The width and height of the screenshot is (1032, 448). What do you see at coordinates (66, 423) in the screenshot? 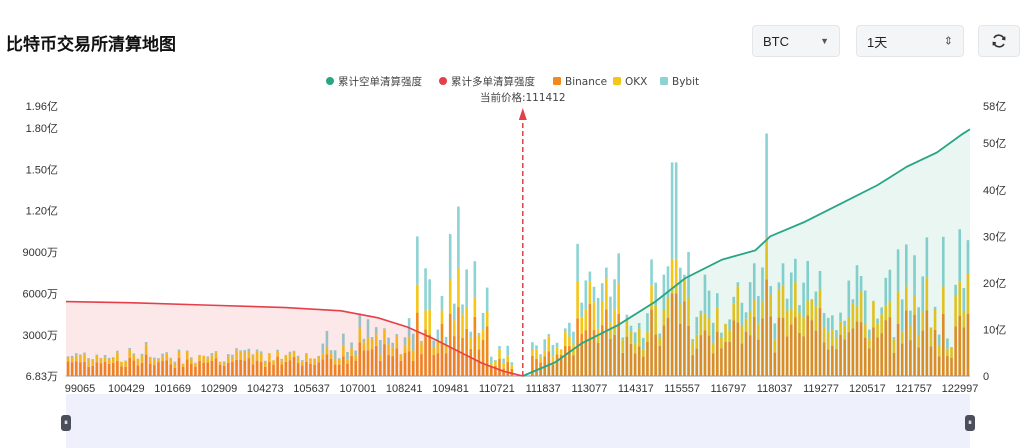
I see `zoom-handle-left: ⏸` at bounding box center [66, 423].